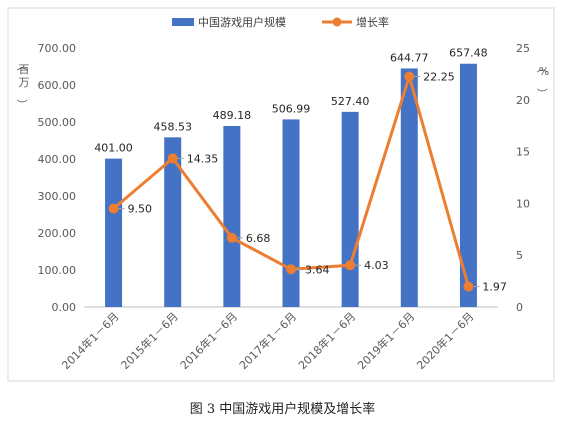 This screenshot has height=429, width=565. I want to click on bar-data-label: 527.40, so click(350, 101).